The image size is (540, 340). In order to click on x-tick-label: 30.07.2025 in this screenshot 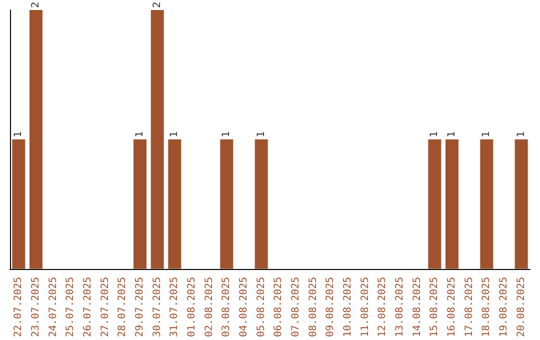, I will do `click(157, 307)`.